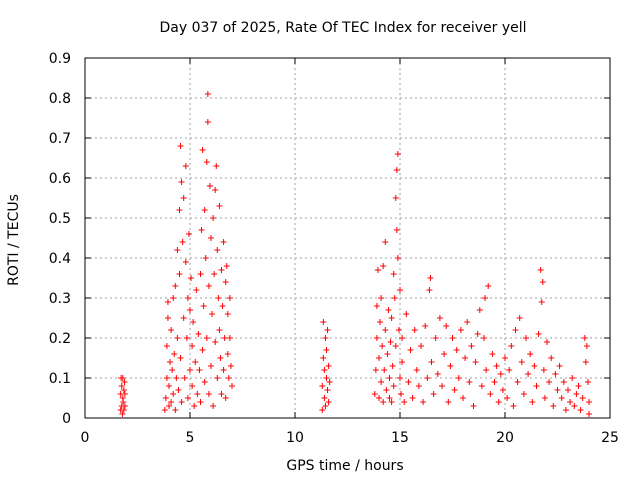 The image size is (640, 480). Describe the element at coordinates (14, 240) in the screenshot. I see `y-axis-label: ROTI / TECUs` at that location.